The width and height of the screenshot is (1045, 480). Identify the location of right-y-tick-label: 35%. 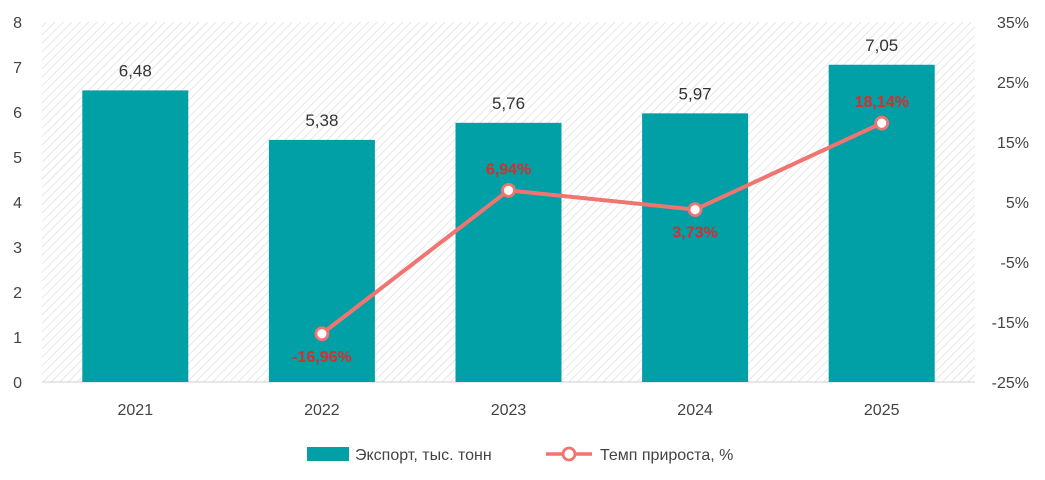
(1013, 23).